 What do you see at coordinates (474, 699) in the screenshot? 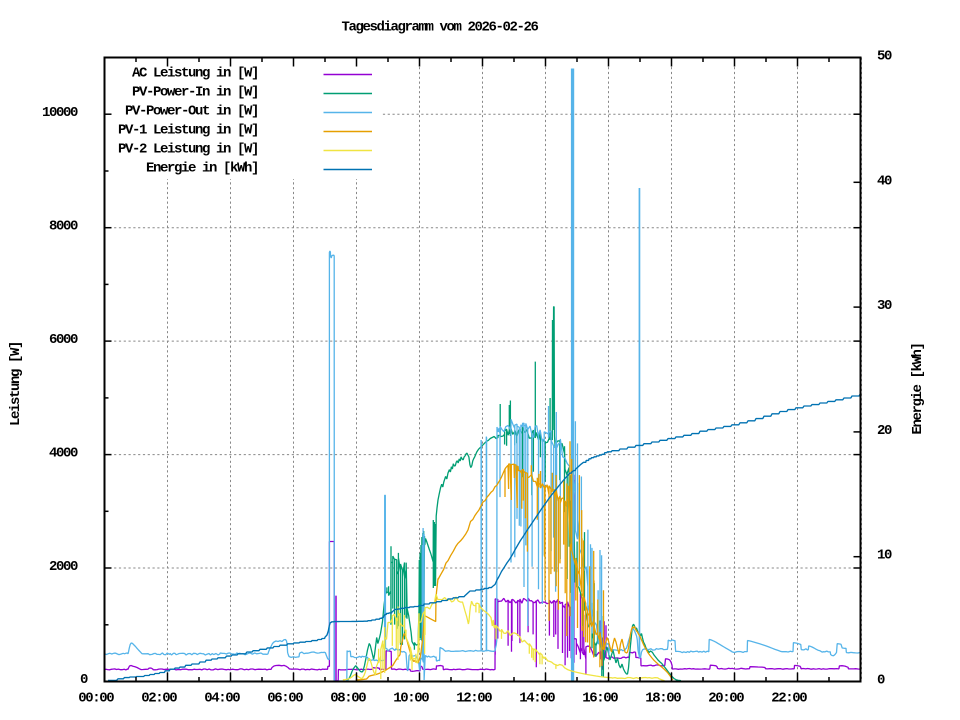
I see `svg-text: 12:00` at bounding box center [474, 699].